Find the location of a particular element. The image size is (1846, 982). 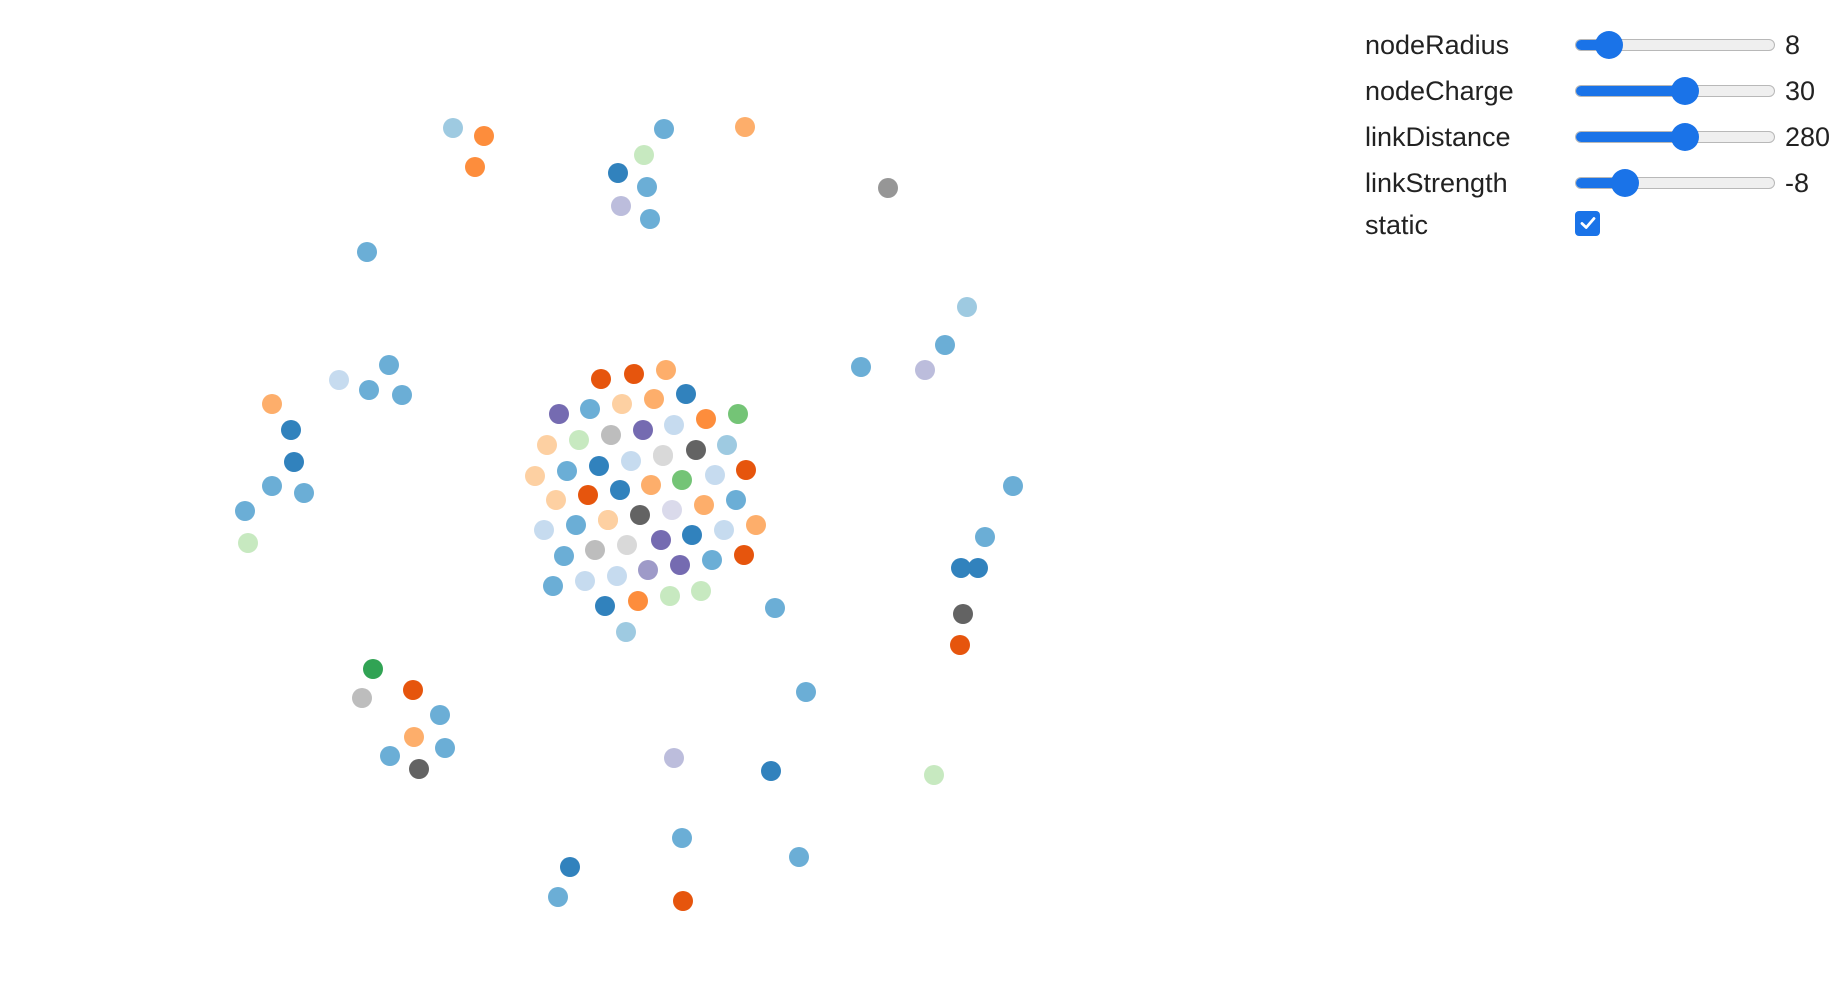

link-distance-slider is located at coordinates (1675, 137).